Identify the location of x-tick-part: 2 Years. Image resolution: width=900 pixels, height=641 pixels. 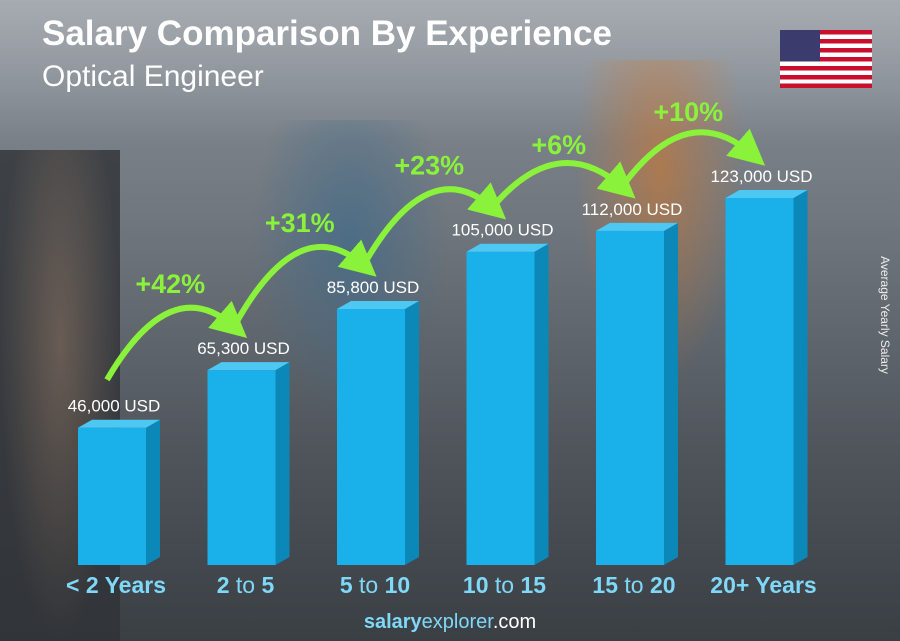
(122, 585).